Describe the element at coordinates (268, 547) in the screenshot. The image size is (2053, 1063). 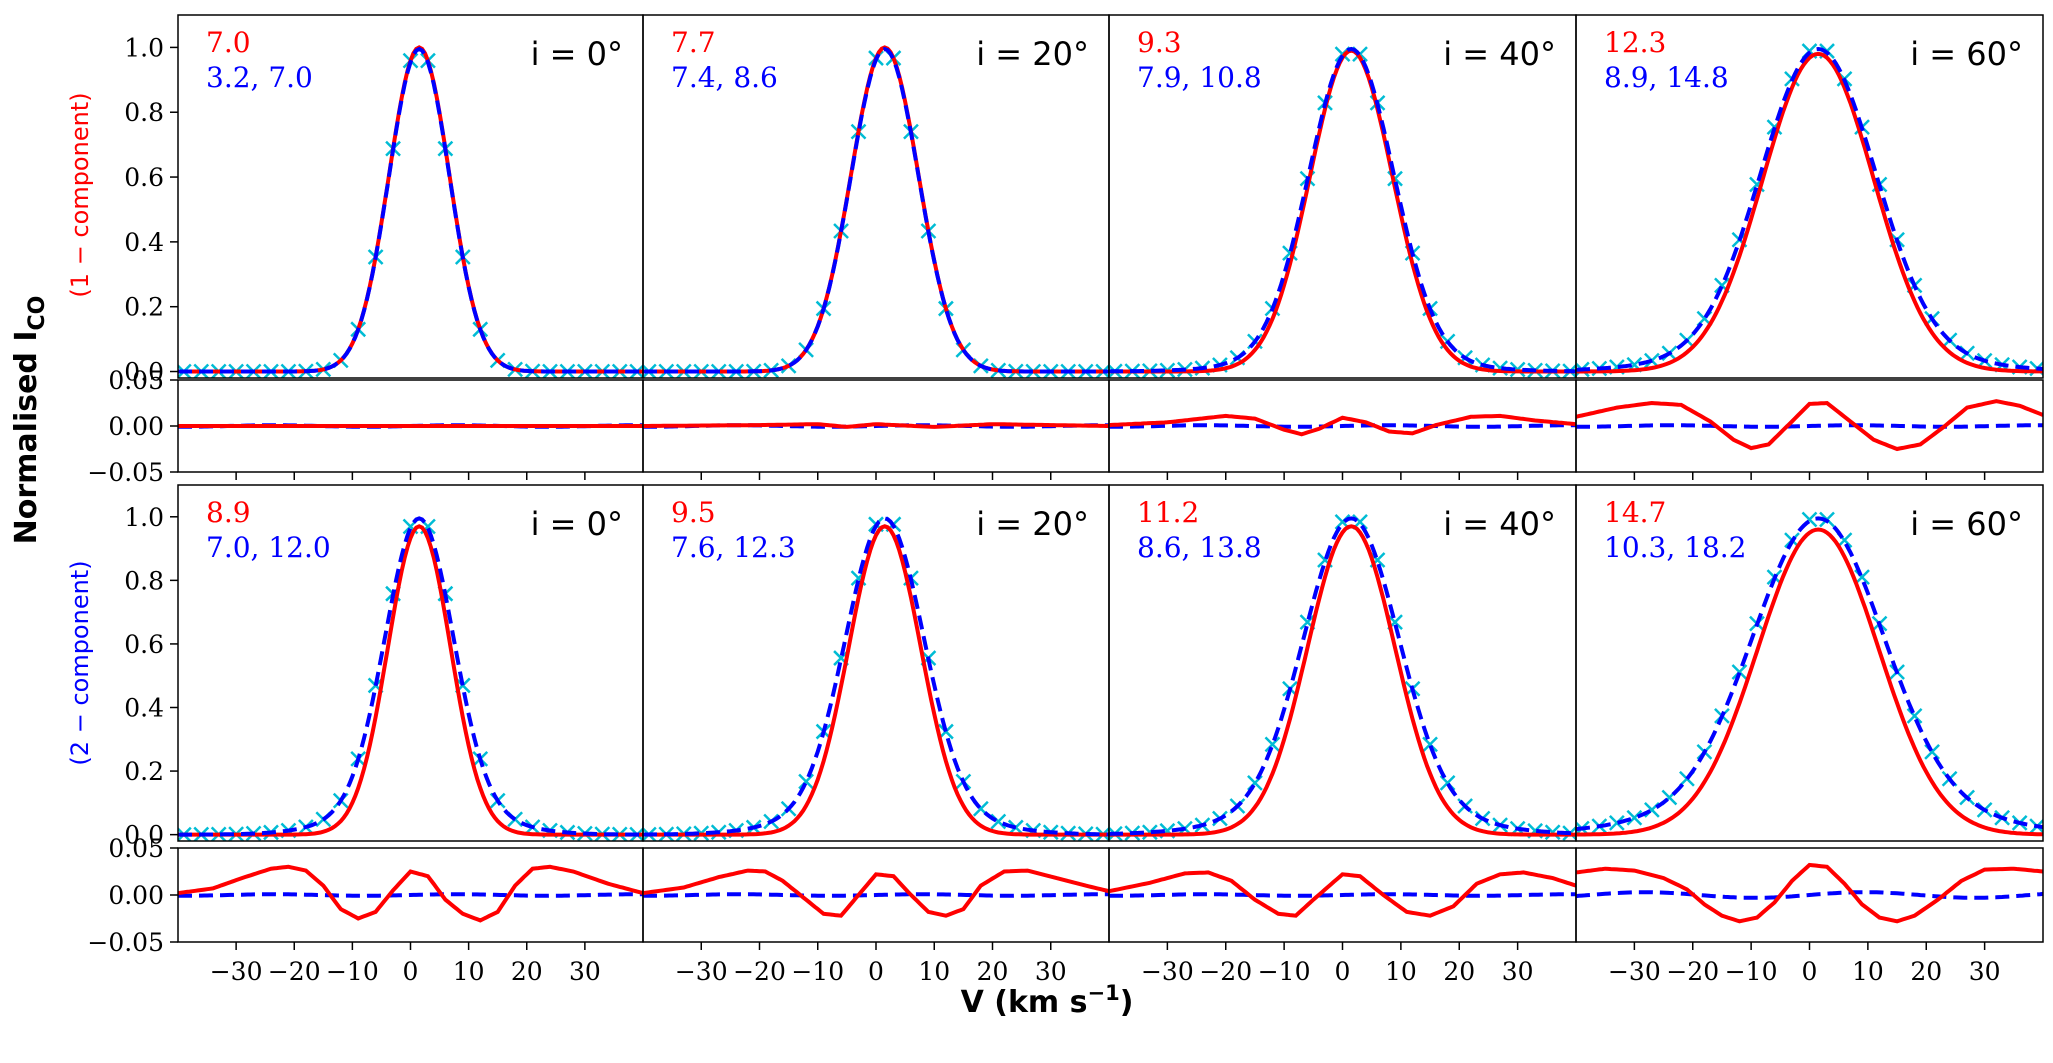
I see `width-label-2-component: 7.0, 12.0` at that location.